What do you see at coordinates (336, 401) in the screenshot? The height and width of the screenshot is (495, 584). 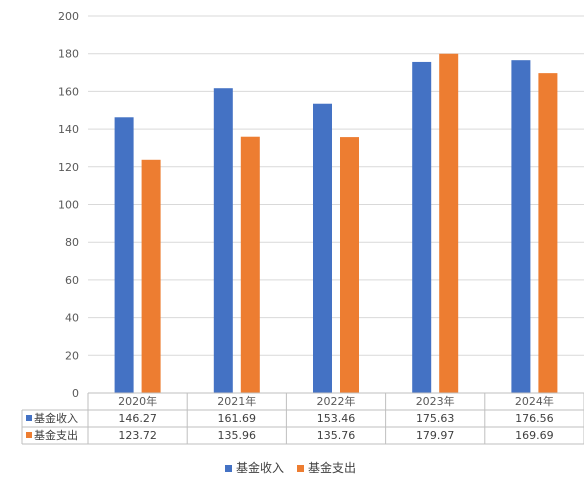 I see `x-category-label: 2022年` at bounding box center [336, 401].